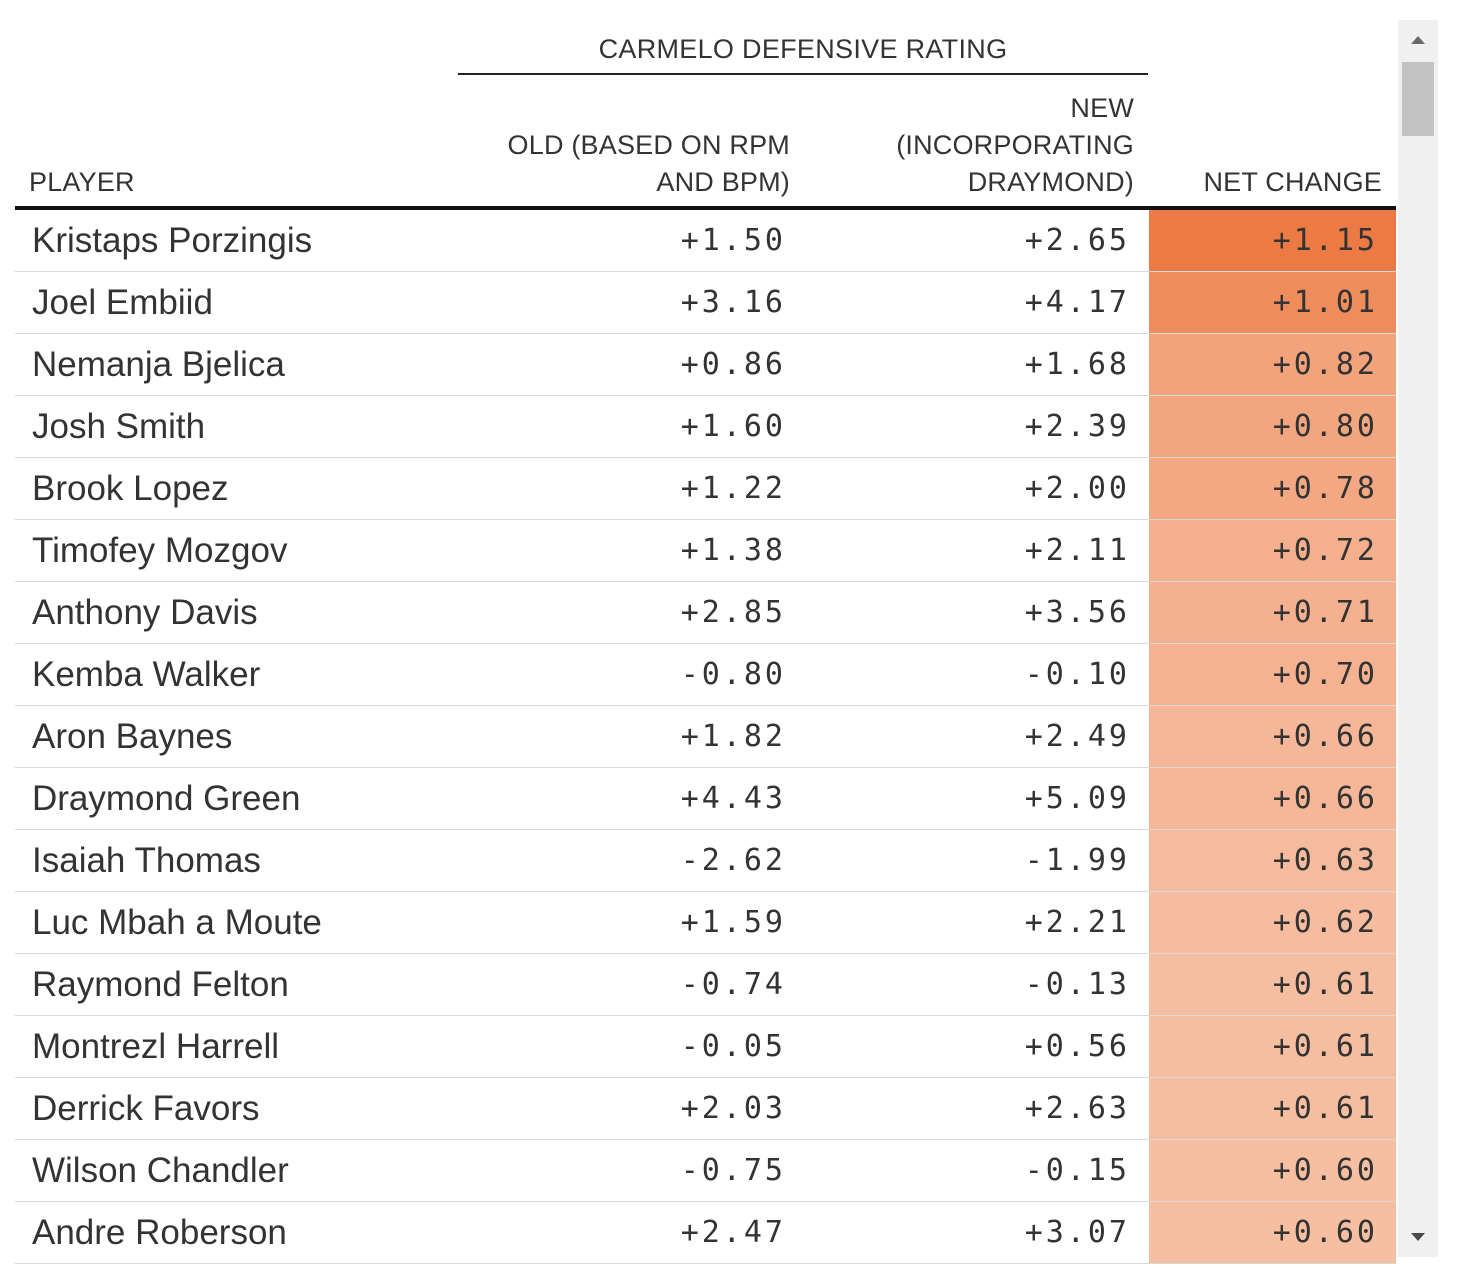 This screenshot has width=1460, height=1277. I want to click on column-header-net-change: NET CHANGE, so click(1292, 182).